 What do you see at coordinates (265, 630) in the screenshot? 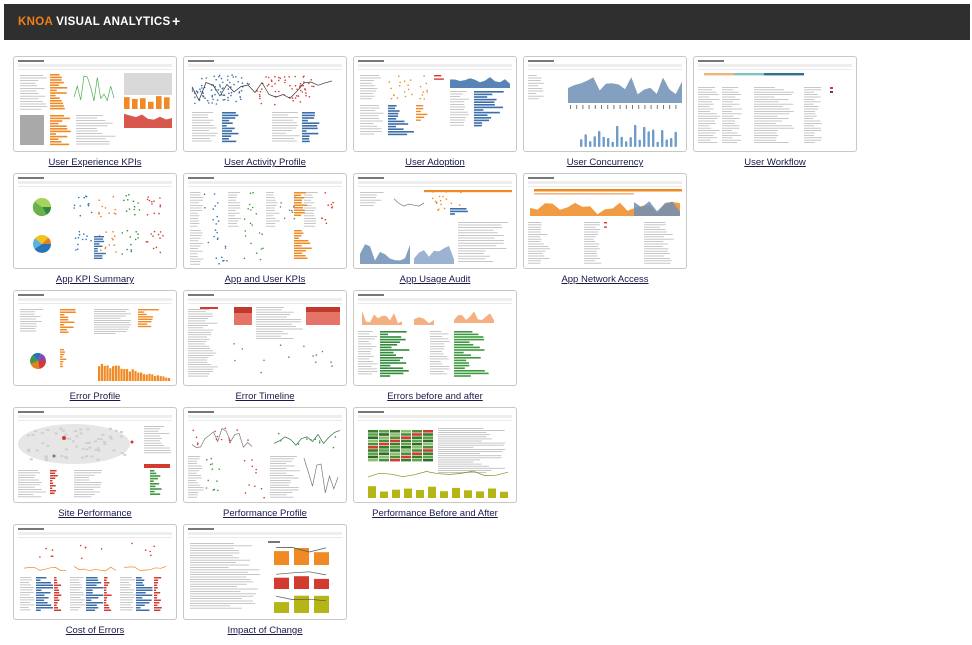
I see `dashboard-link: Impact of Change` at bounding box center [265, 630].